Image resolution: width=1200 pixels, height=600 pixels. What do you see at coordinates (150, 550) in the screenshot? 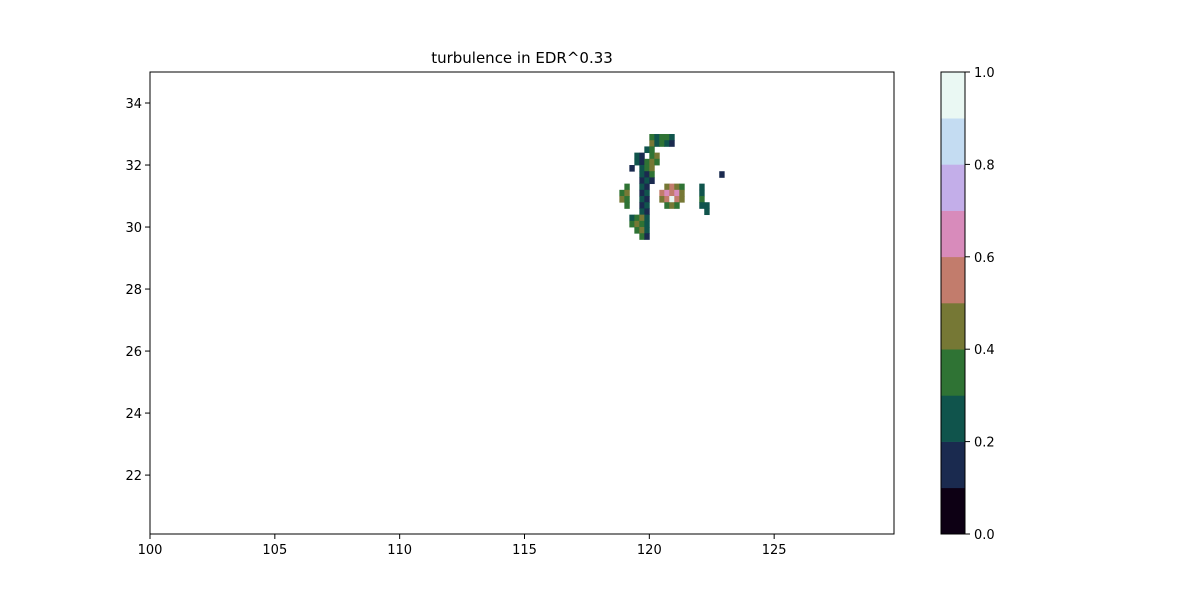
I see `x-tick-label: 100` at bounding box center [150, 550].